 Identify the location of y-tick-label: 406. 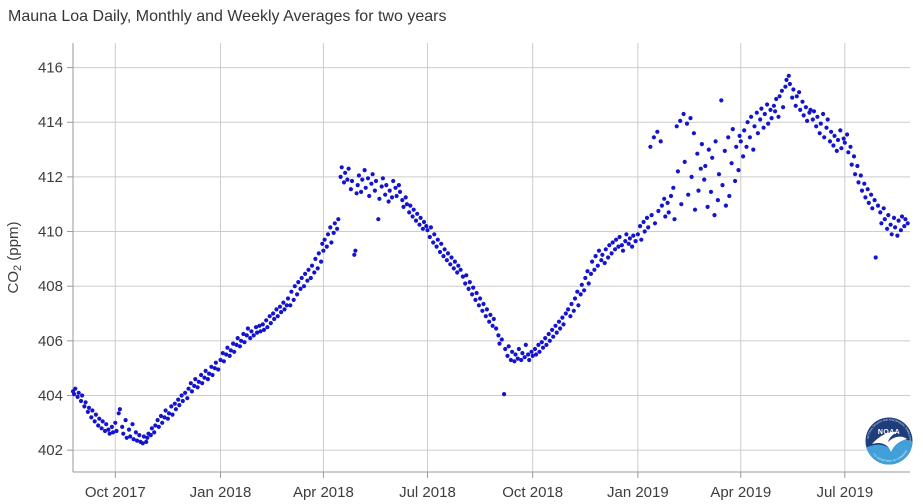
(50, 341).